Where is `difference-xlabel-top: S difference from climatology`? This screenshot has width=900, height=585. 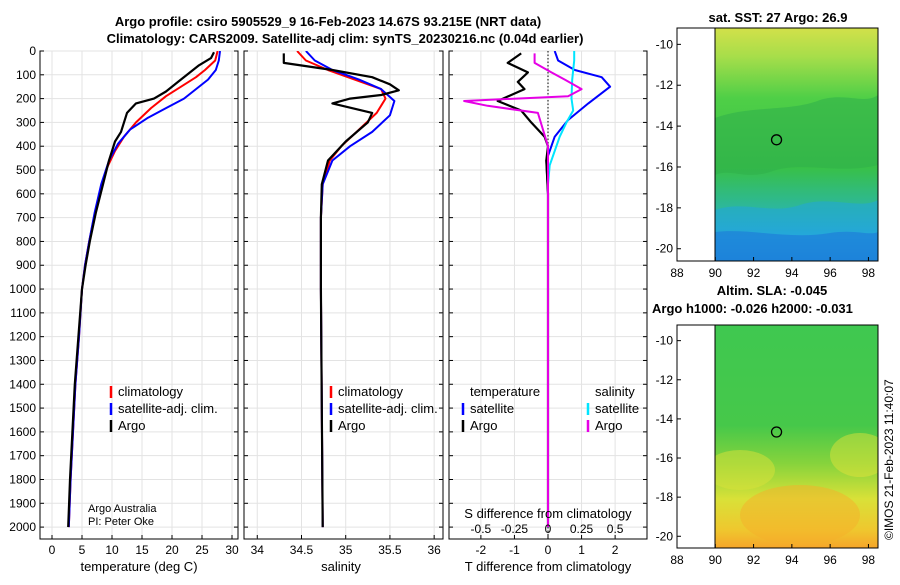
difference-xlabel-top: S difference from climatology is located at coordinates (548, 513).